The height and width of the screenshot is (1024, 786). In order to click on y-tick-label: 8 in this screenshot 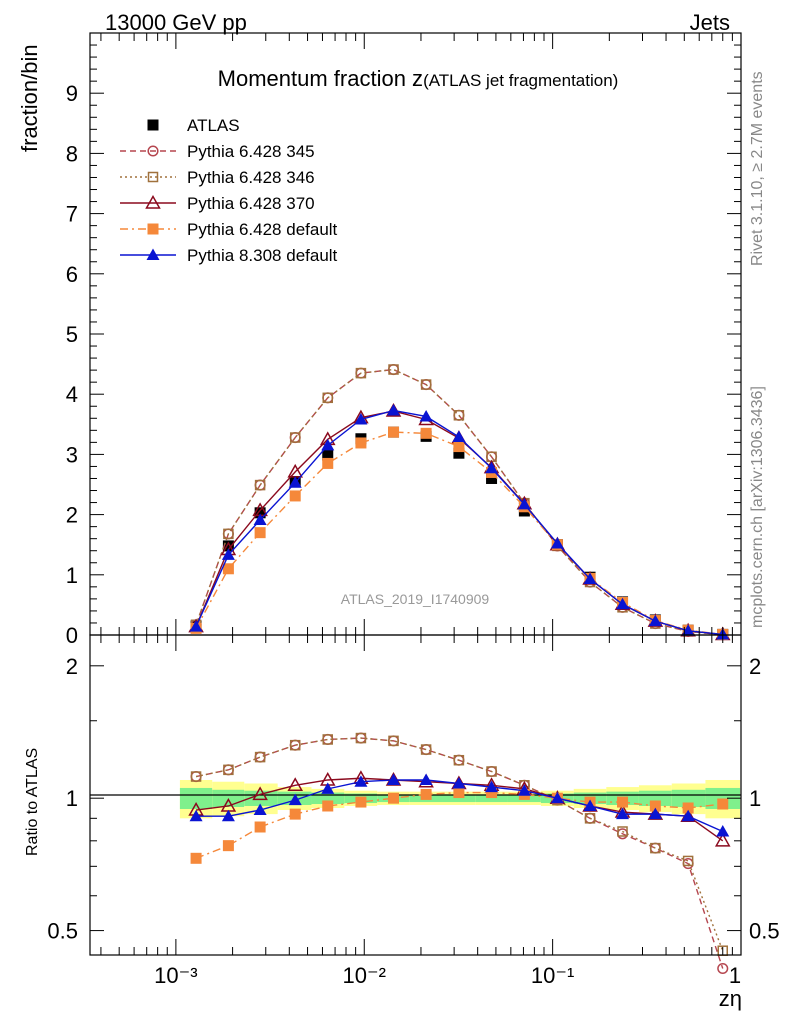, I will do `click(72, 153)`.